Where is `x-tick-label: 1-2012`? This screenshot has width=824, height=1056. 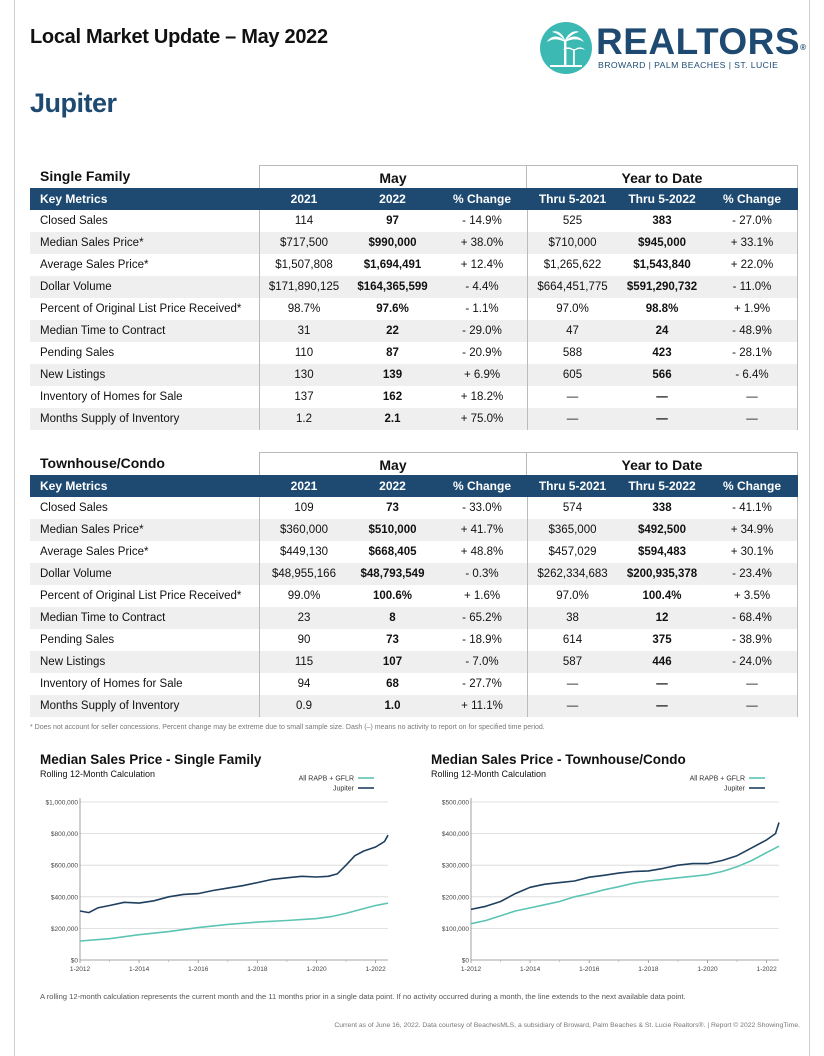
x-tick-label: 1-2012 is located at coordinates (471, 969).